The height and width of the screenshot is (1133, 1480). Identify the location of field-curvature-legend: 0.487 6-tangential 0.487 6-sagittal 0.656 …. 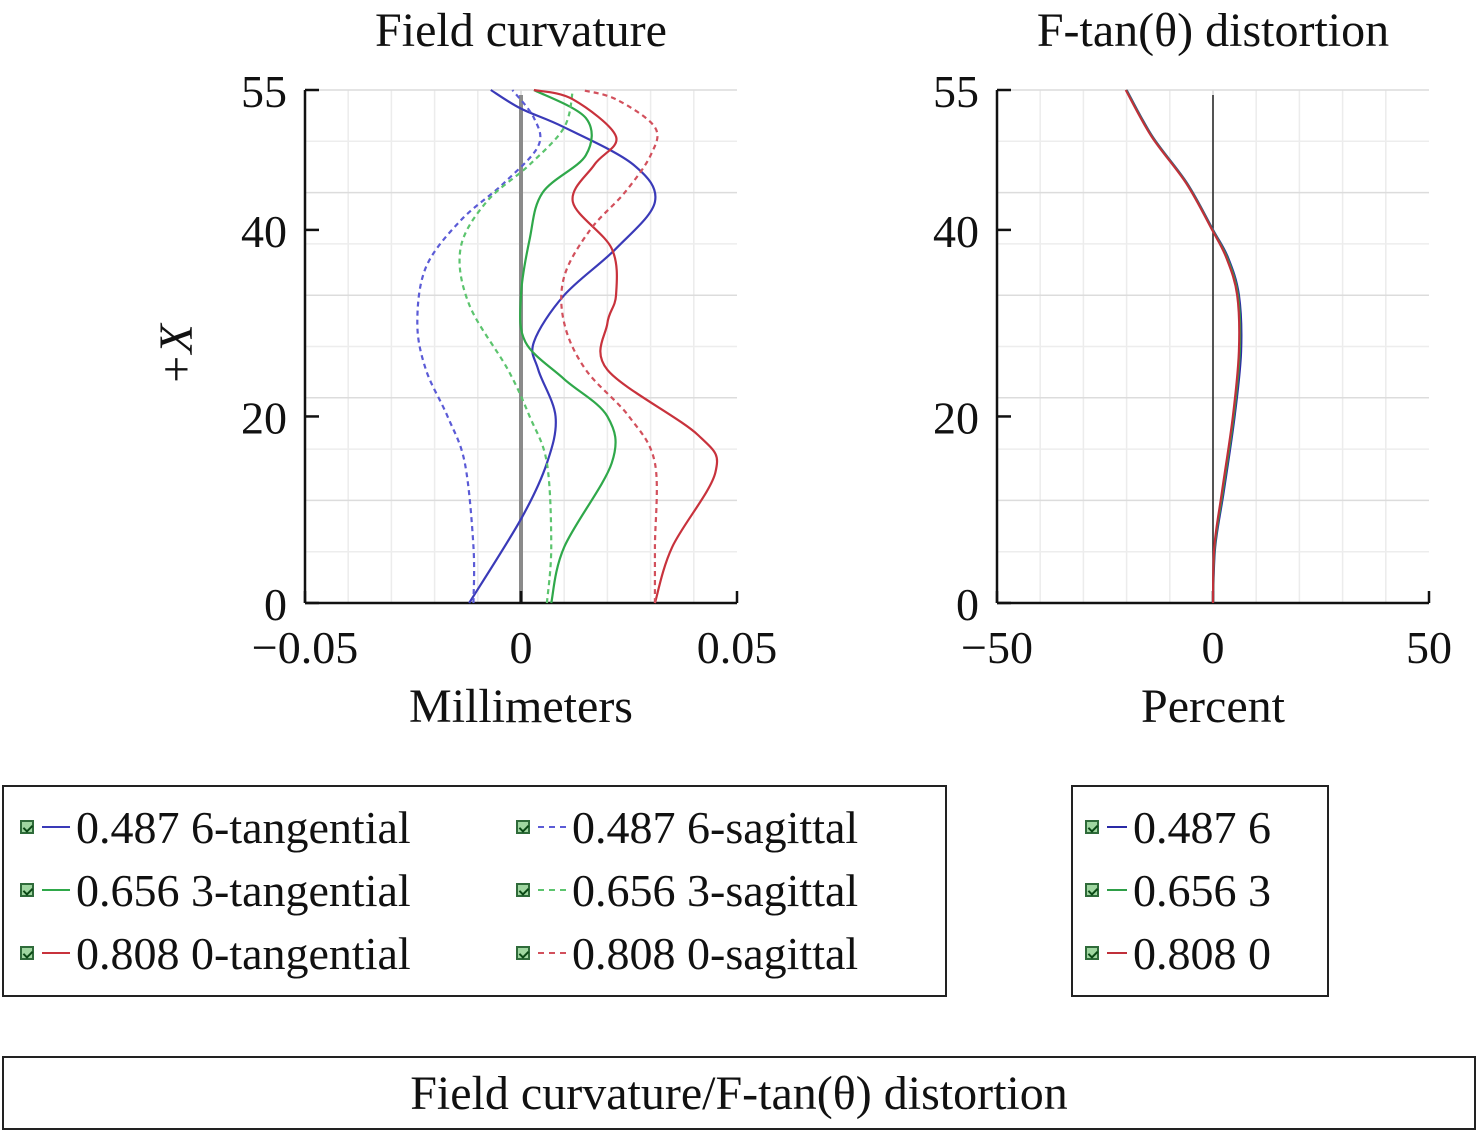
(474, 891).